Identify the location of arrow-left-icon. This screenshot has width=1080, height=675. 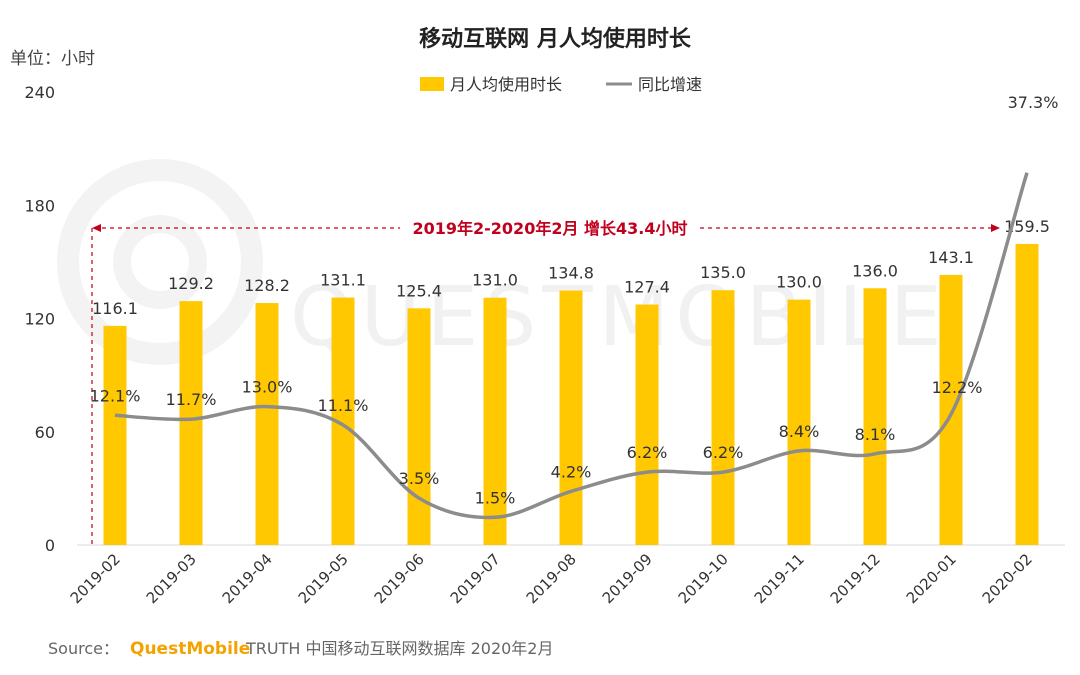
(96, 228).